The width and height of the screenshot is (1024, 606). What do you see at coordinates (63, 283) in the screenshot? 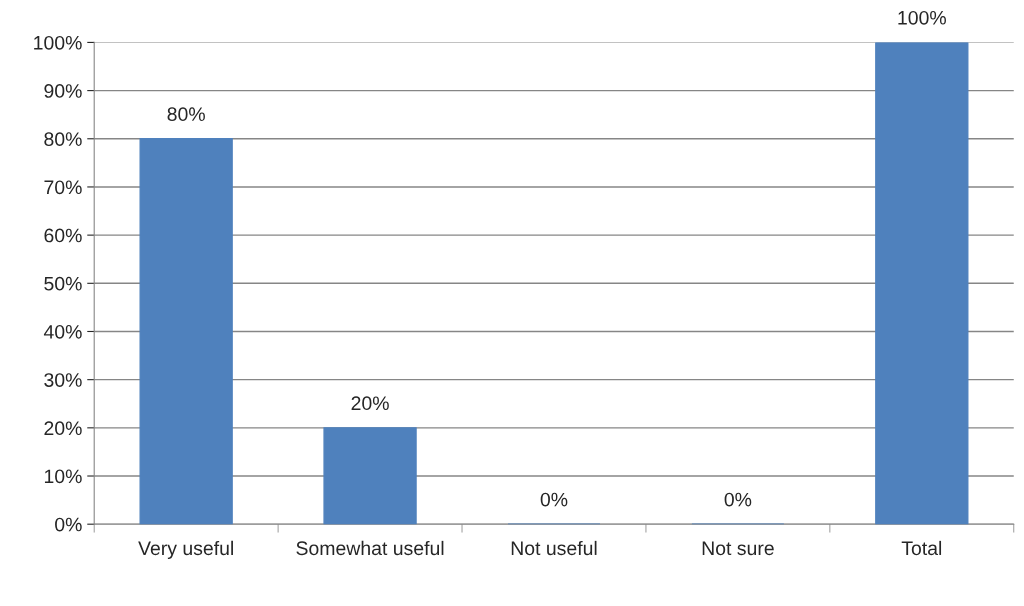
I see `y-tick-label: 50%` at bounding box center [63, 283].